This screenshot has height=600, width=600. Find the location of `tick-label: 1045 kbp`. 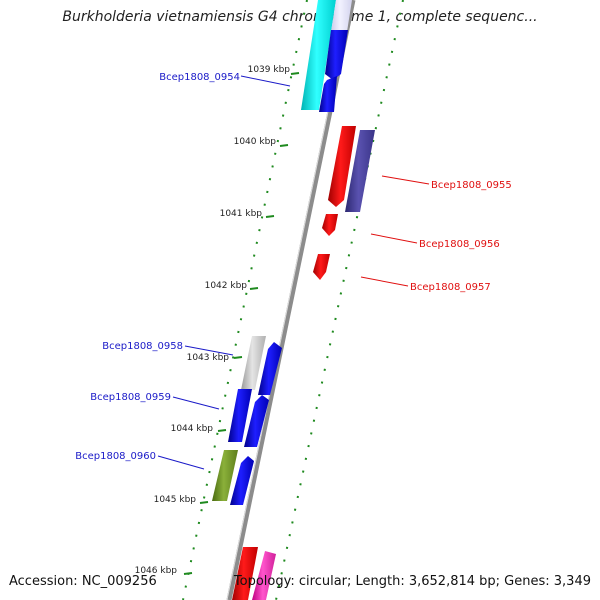

tick-label: 1045 kbp is located at coordinates (175, 500).